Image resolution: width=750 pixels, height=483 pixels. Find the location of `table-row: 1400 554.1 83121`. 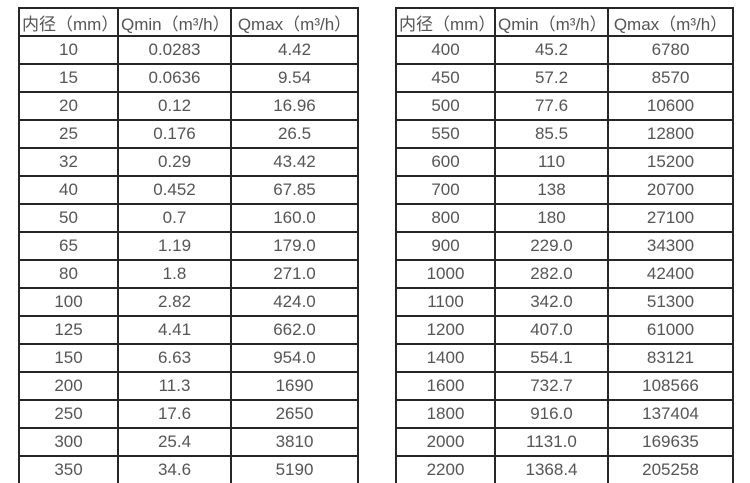

table-row: 1400 554.1 83121 is located at coordinates (564, 358).